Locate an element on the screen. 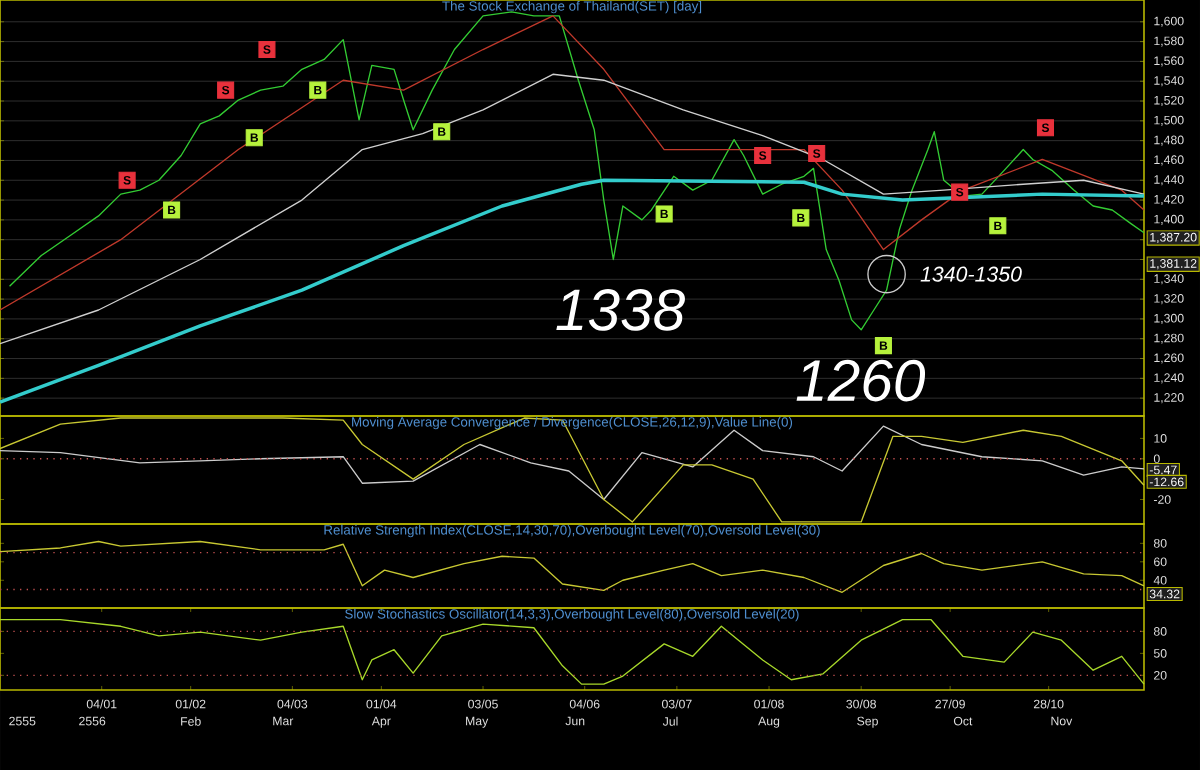  annotation: 1260 is located at coordinates (861, 380).